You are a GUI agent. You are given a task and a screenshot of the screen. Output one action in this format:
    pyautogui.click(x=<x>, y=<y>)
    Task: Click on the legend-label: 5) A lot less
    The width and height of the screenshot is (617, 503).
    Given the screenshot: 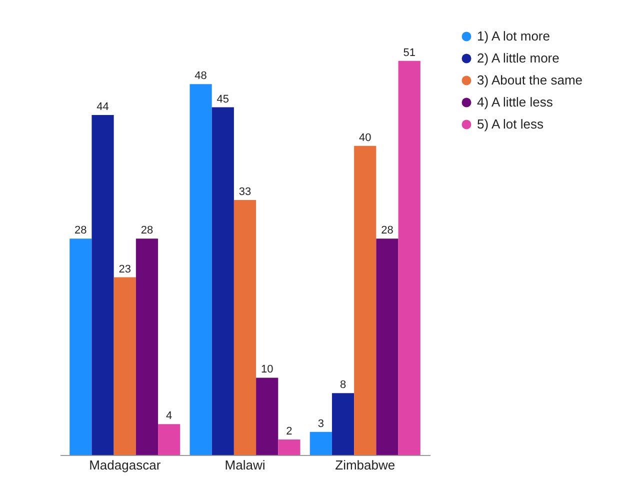 What is the action you would take?
    pyautogui.click(x=510, y=124)
    